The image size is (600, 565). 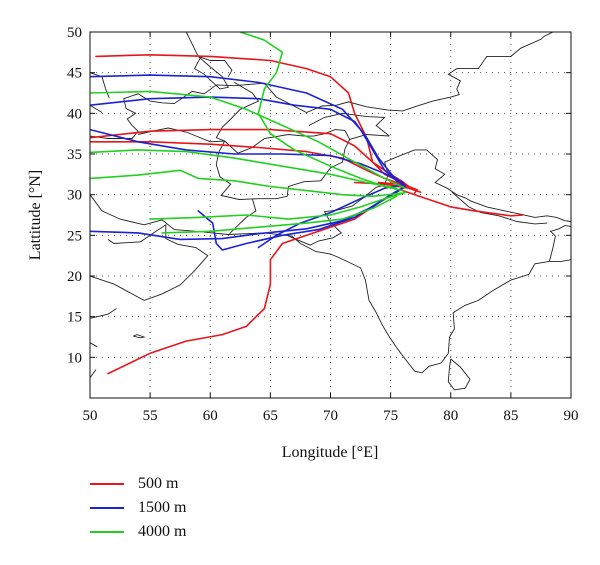 What do you see at coordinates (200, 484) in the screenshot?
I see `legend-item-500m: 500 m` at bounding box center [200, 484].